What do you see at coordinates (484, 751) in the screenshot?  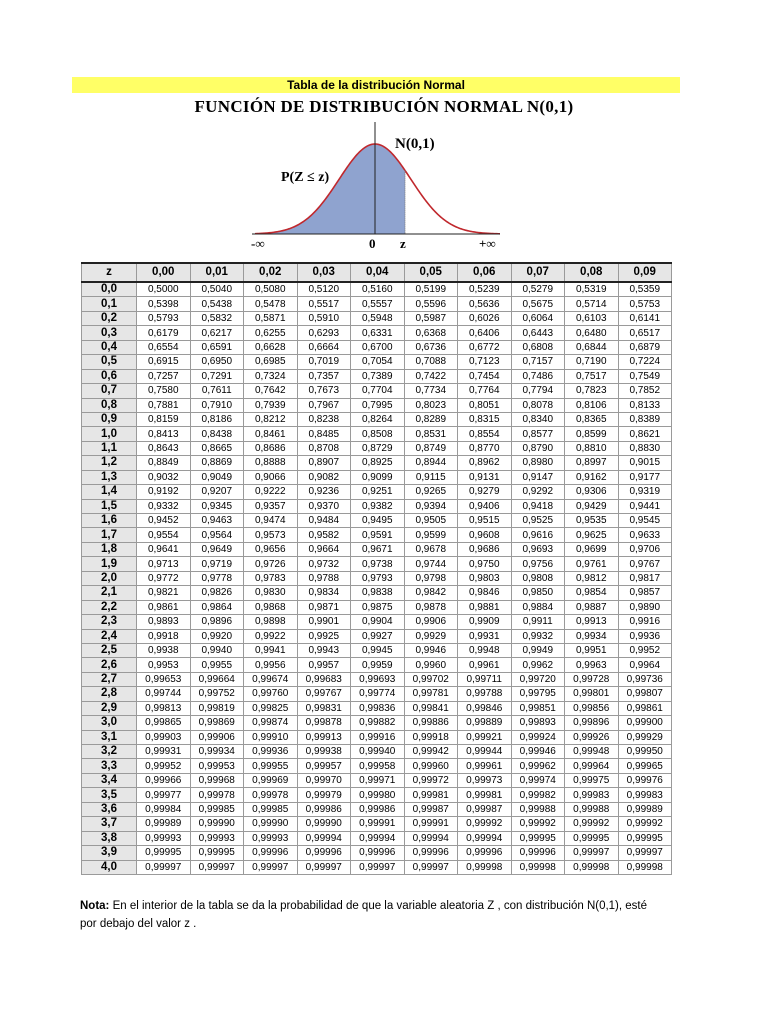 I see `table-cell: 0,99944` at bounding box center [484, 751].